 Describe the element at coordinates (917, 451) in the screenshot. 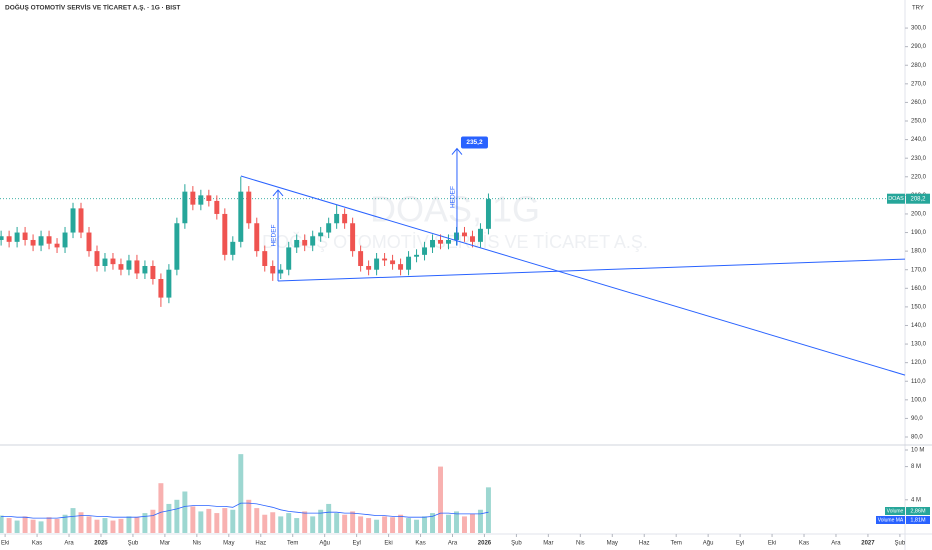

I see `volume-tick-label: 10 M` at that location.